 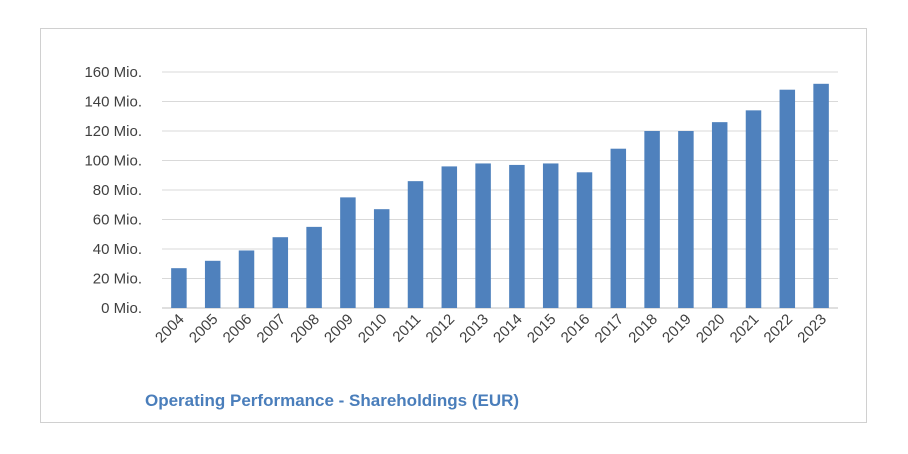 What do you see at coordinates (441, 329) in the screenshot?
I see `x-tick-label: 2012` at bounding box center [441, 329].